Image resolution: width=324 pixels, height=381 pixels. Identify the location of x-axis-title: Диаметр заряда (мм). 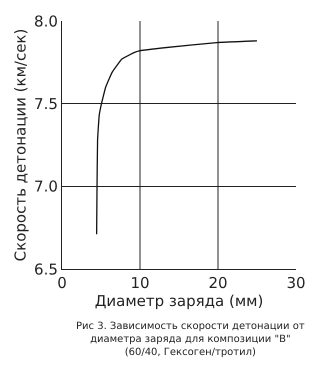
(179, 301).